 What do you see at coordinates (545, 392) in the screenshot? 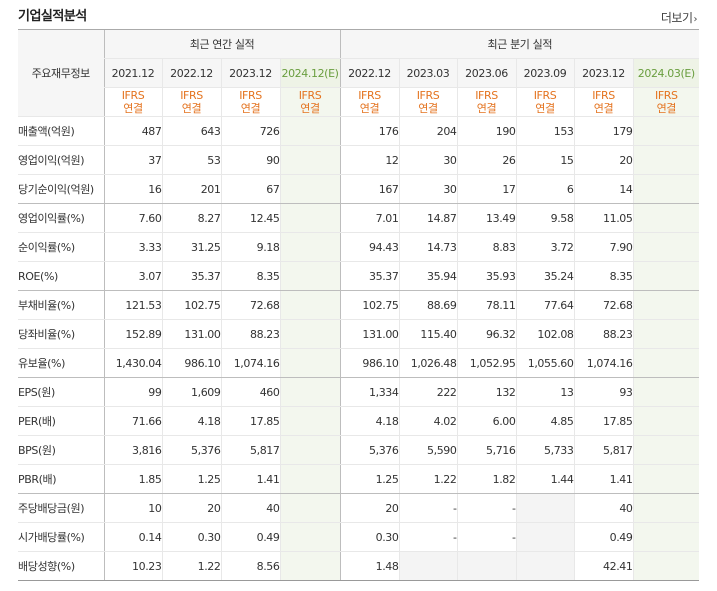
I see `value-cell: 13` at bounding box center [545, 392].